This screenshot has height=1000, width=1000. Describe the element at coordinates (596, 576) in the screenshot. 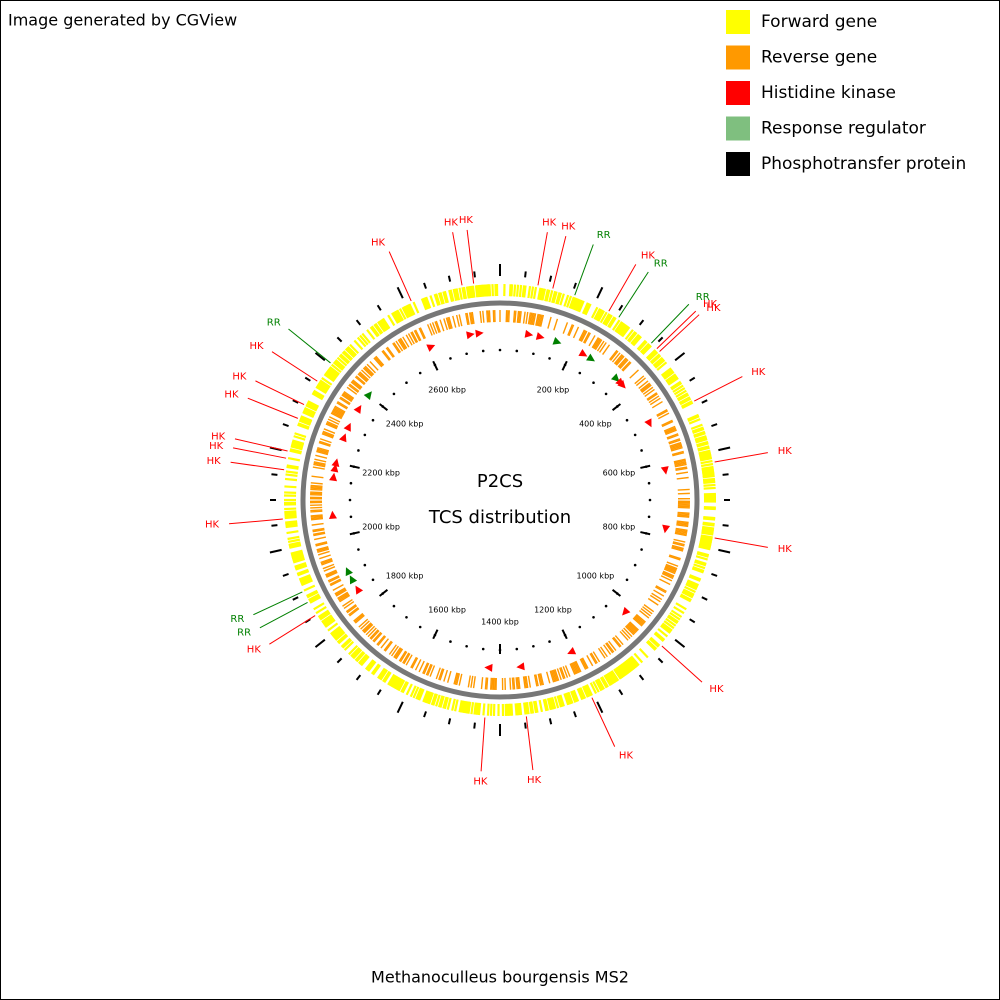

I see `scale-label: 1000 kbp` at that location.